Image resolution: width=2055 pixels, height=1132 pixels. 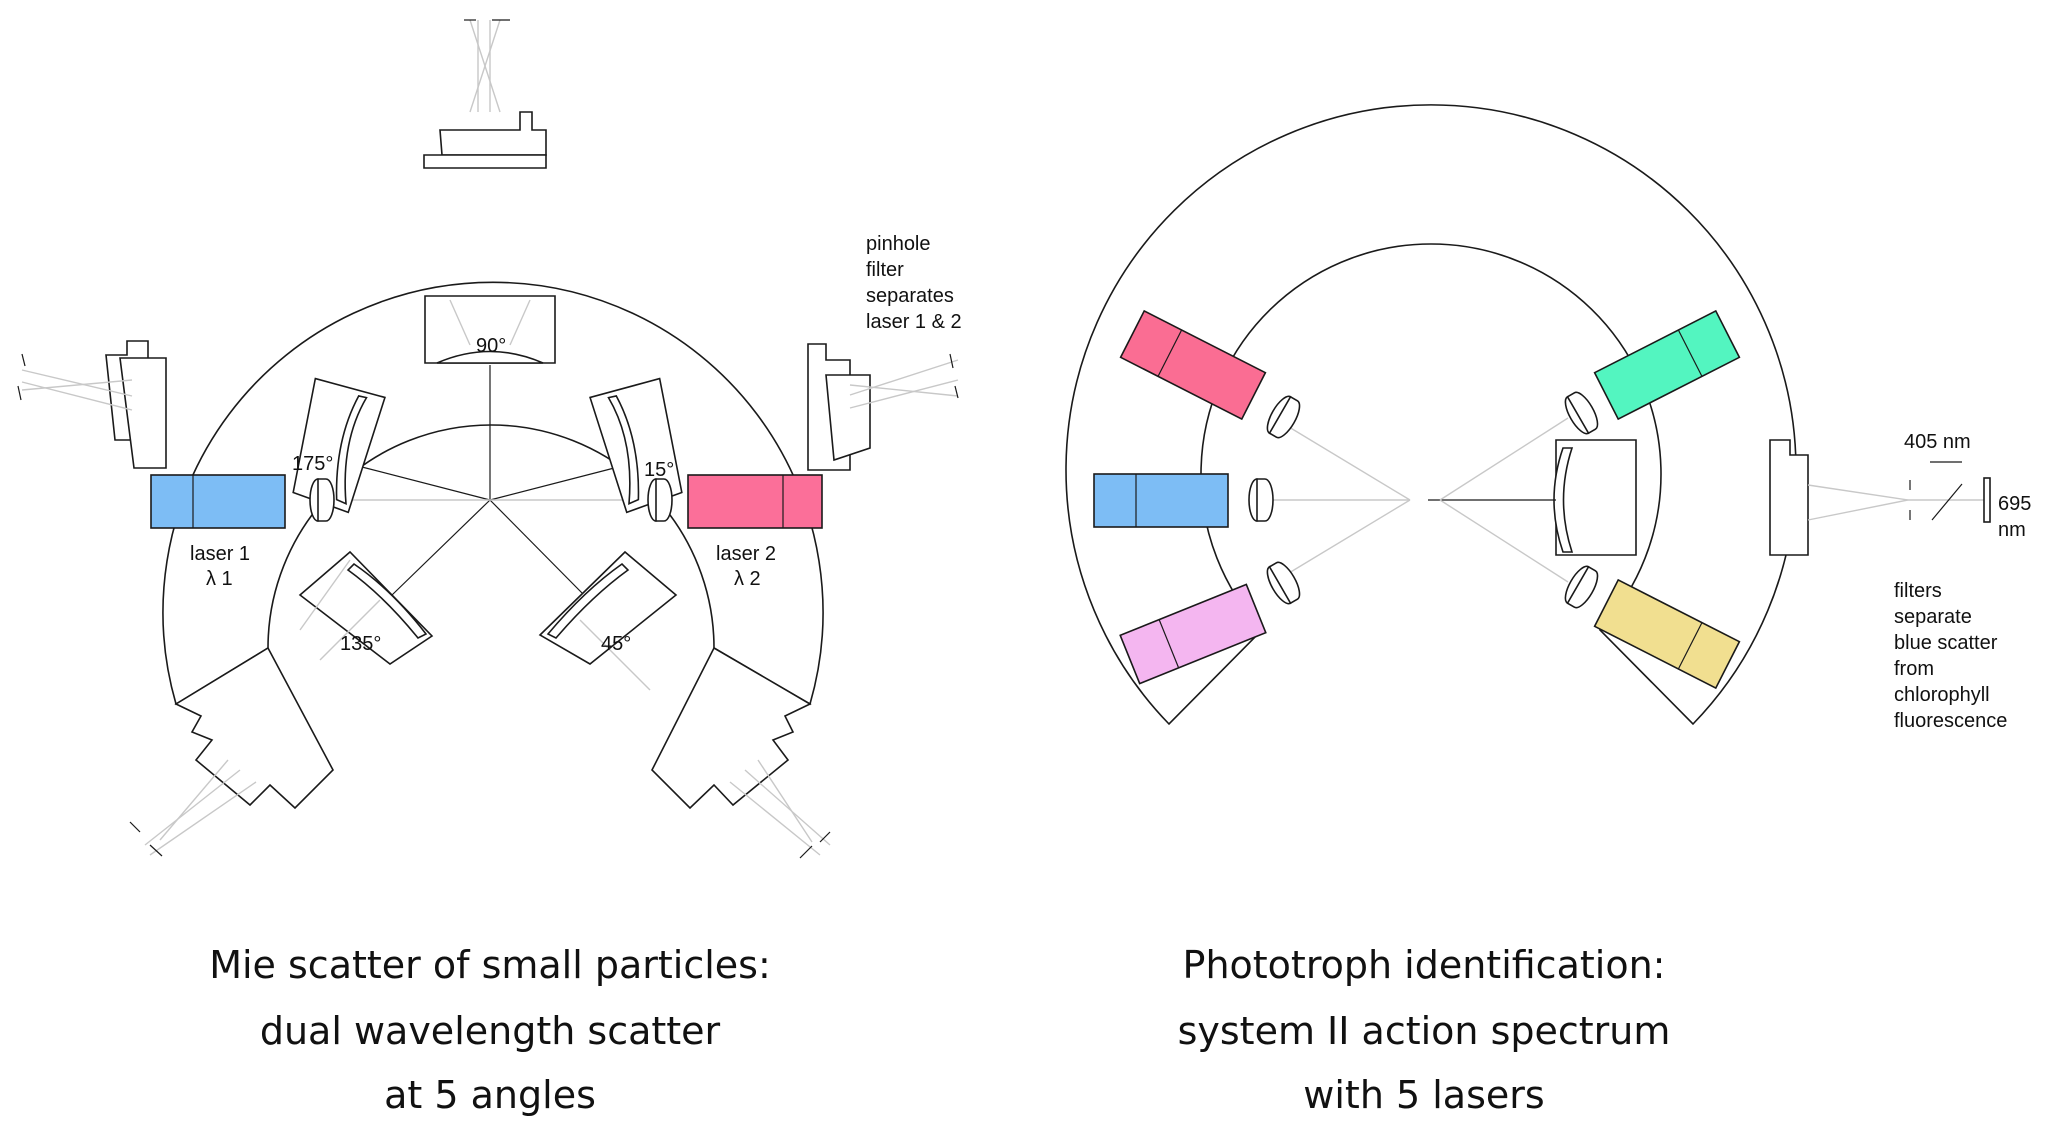 I want to click on laser-2-name: laser 2, so click(x=746, y=554).